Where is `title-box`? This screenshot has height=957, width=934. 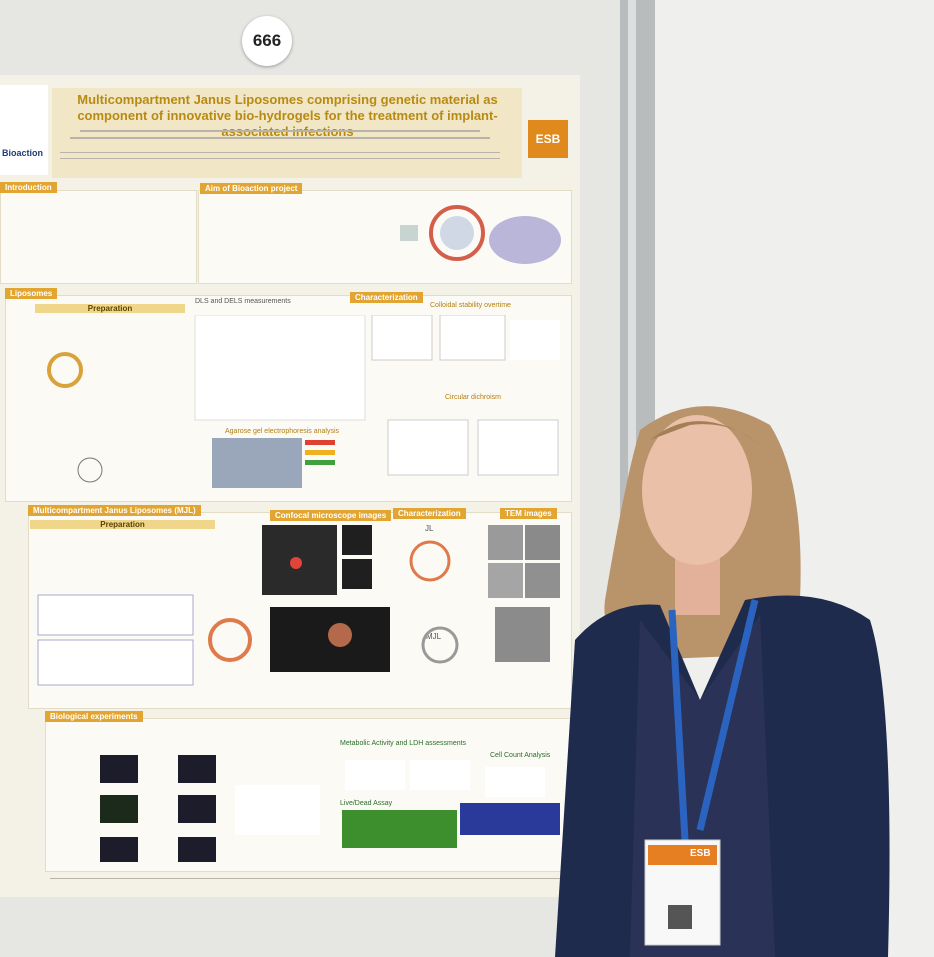
title-box is located at coordinates (287, 133).